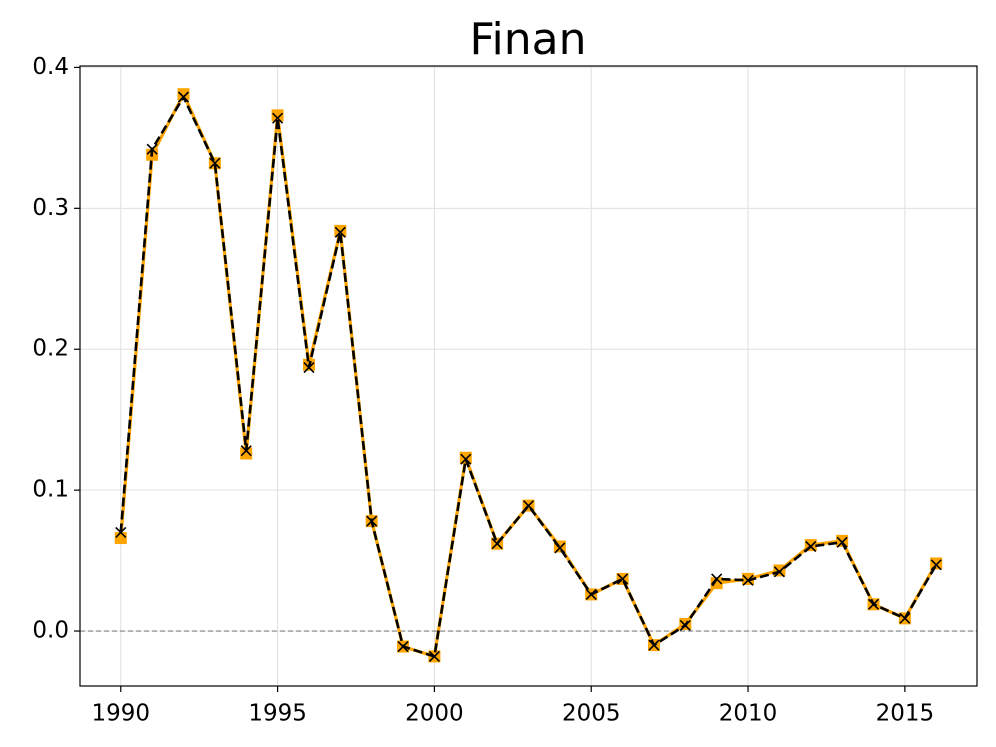 Image resolution: width=996 pixels, height=747 pixels. What do you see at coordinates (434, 714) in the screenshot?
I see `x-tick-label: 2000` at bounding box center [434, 714].